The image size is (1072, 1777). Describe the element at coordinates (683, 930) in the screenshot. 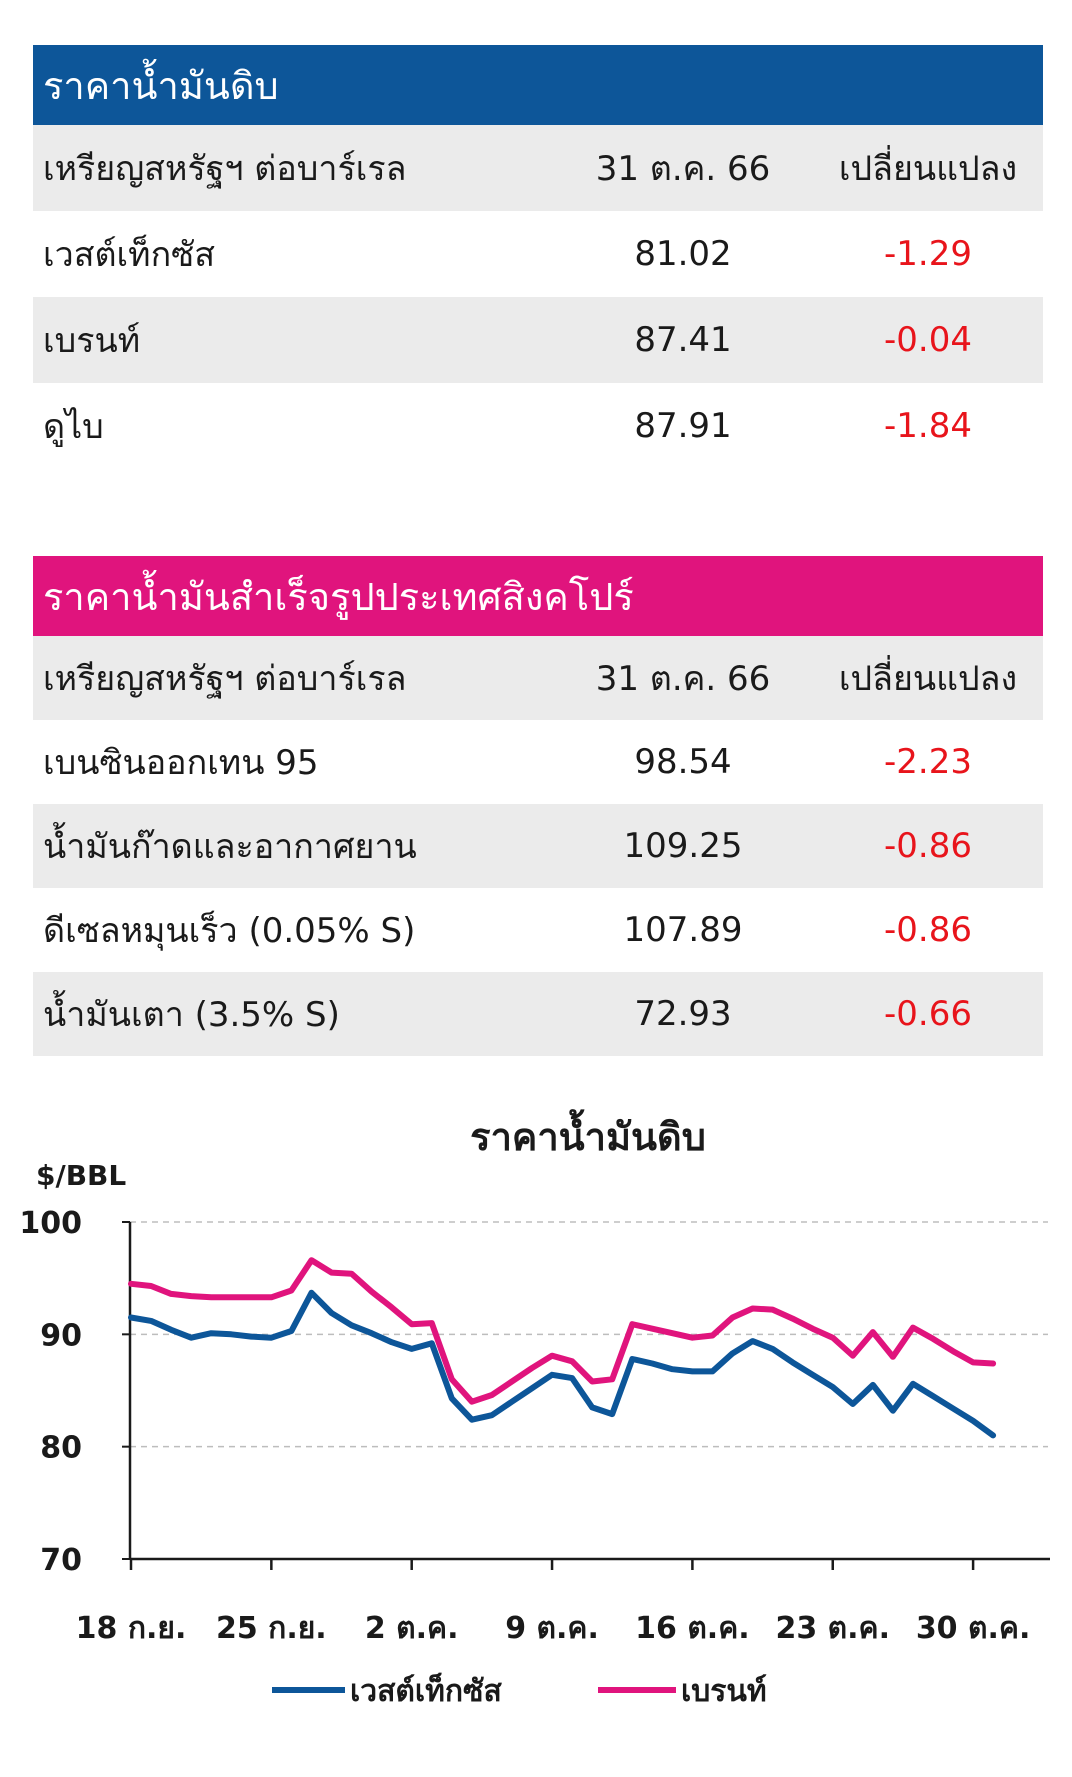

I see `row-price: 107.89` at that location.